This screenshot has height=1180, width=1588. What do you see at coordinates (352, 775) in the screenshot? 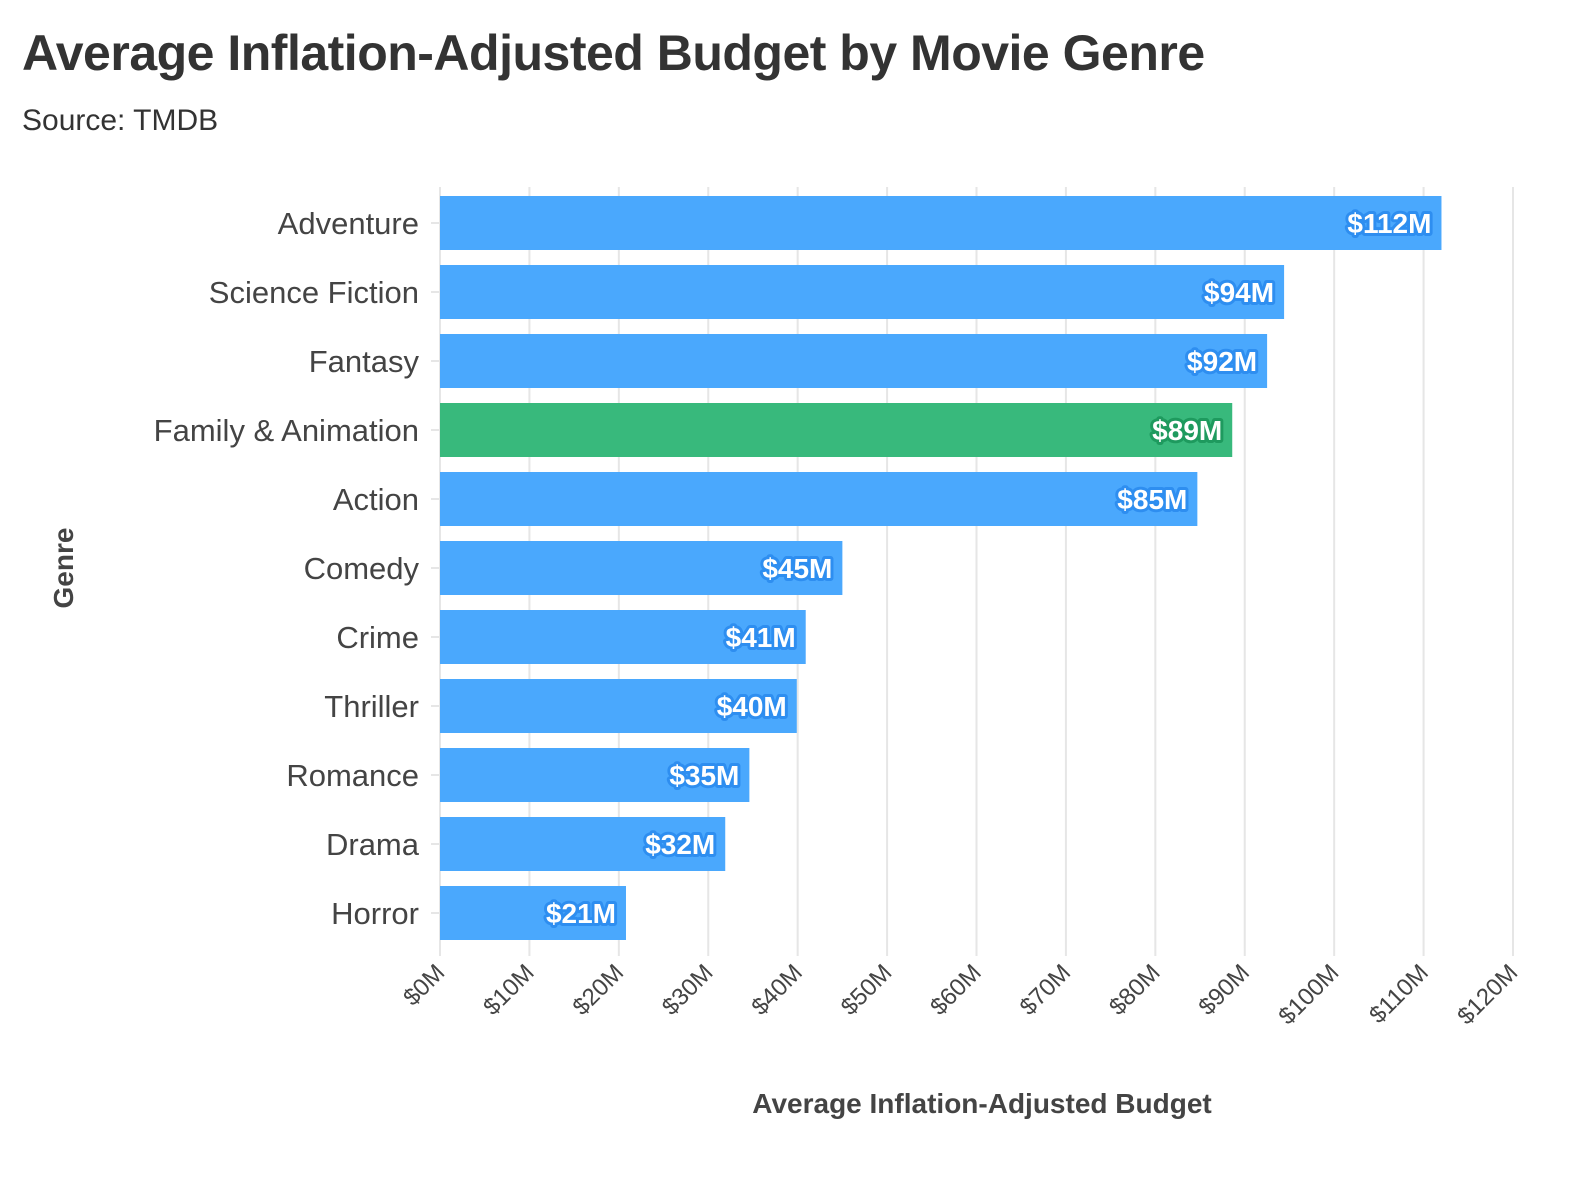
I see `y-category-label: Romance` at bounding box center [352, 775].